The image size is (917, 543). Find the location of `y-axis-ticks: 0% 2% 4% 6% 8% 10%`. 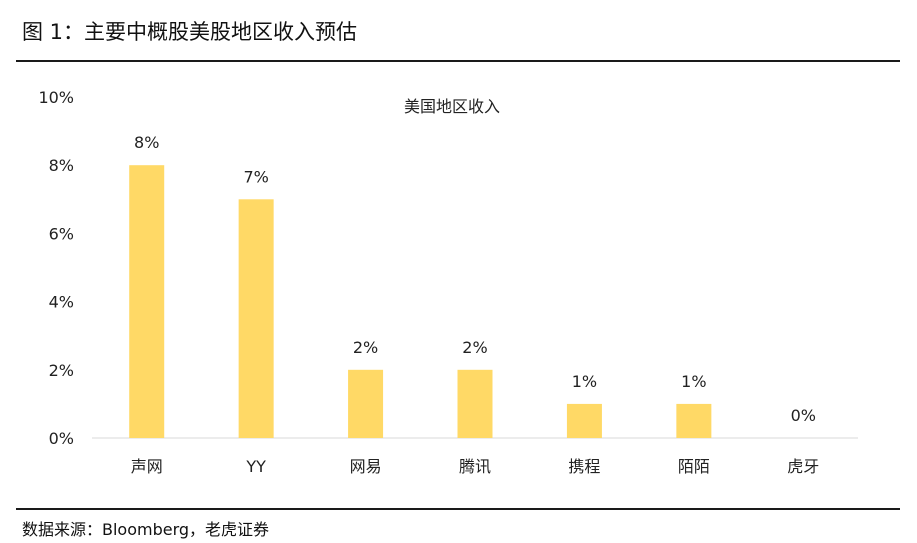

y-axis-ticks: 0% 2% 4% 6% 8% 10% is located at coordinates (56, 268).